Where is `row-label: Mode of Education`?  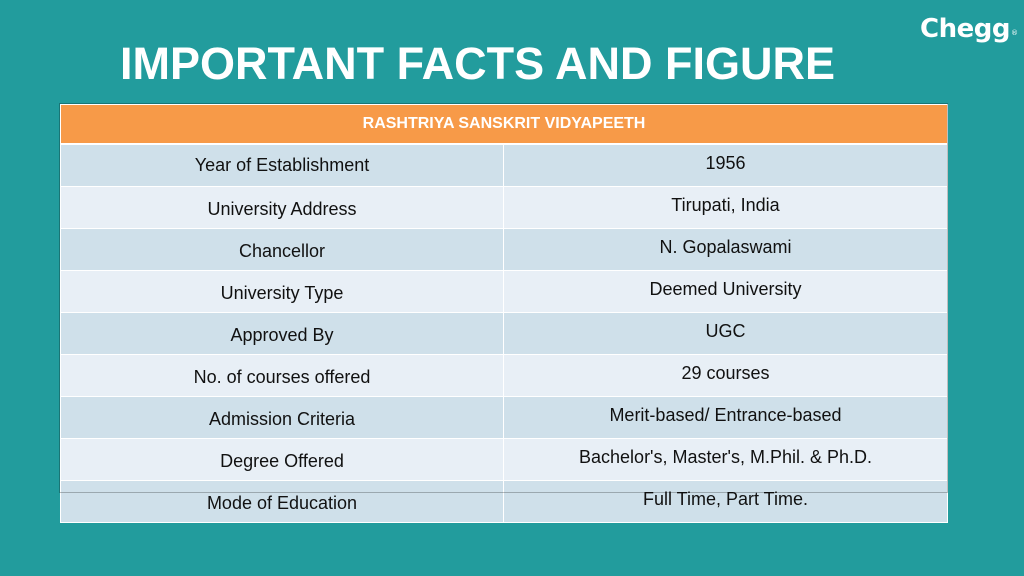 row-label: Mode of Education is located at coordinates (282, 501).